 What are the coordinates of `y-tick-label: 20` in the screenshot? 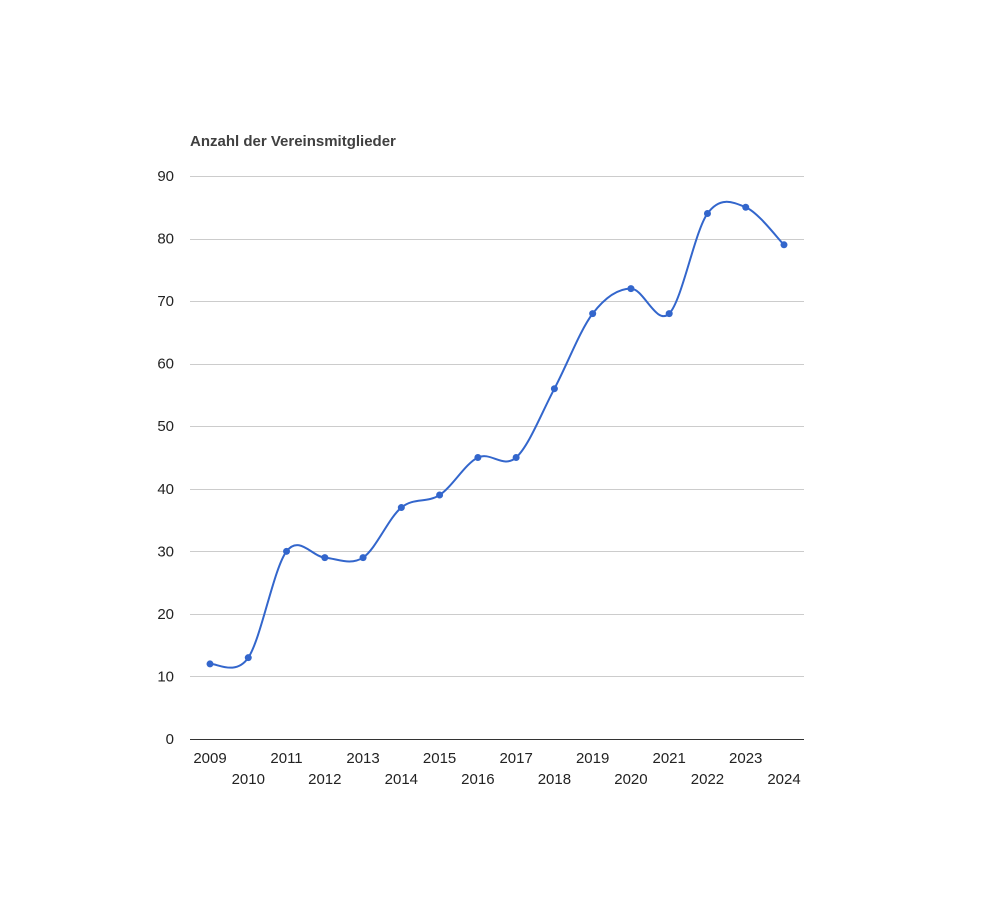 It's located at (165, 614).